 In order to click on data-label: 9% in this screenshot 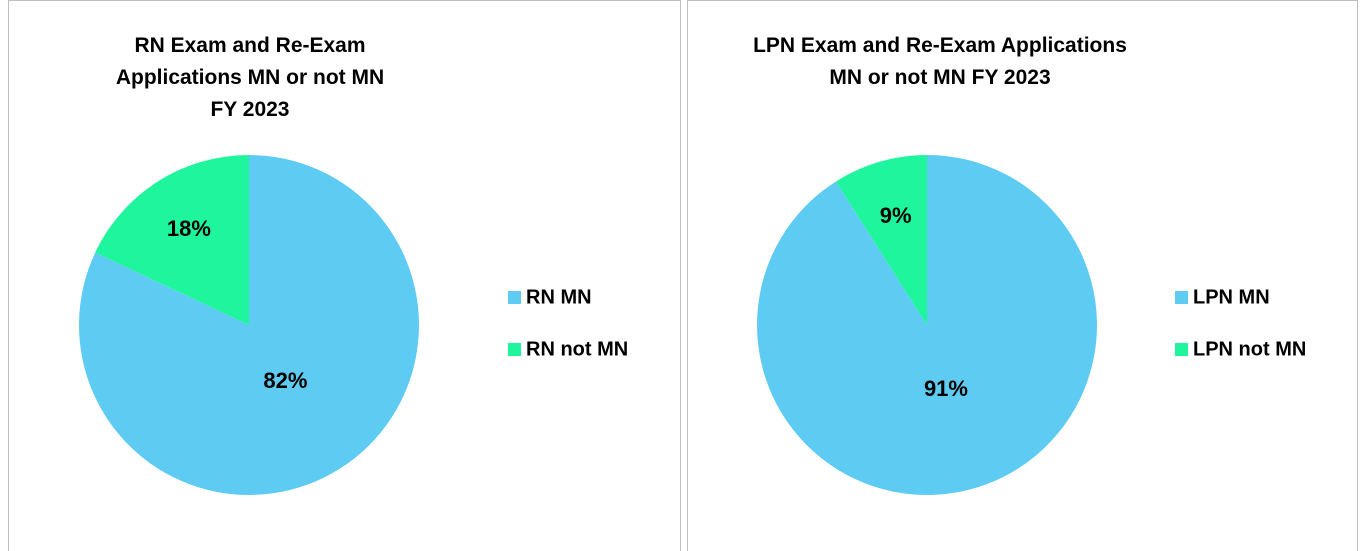, I will do `click(896, 215)`.